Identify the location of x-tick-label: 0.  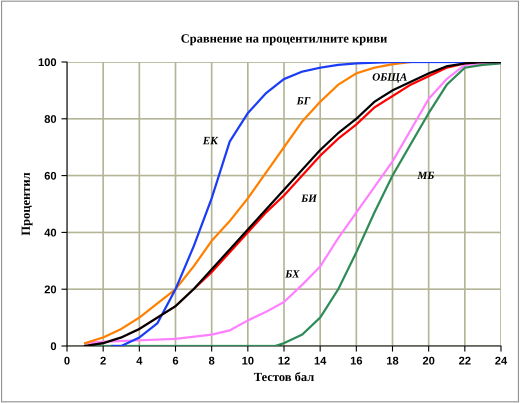
(67, 360).